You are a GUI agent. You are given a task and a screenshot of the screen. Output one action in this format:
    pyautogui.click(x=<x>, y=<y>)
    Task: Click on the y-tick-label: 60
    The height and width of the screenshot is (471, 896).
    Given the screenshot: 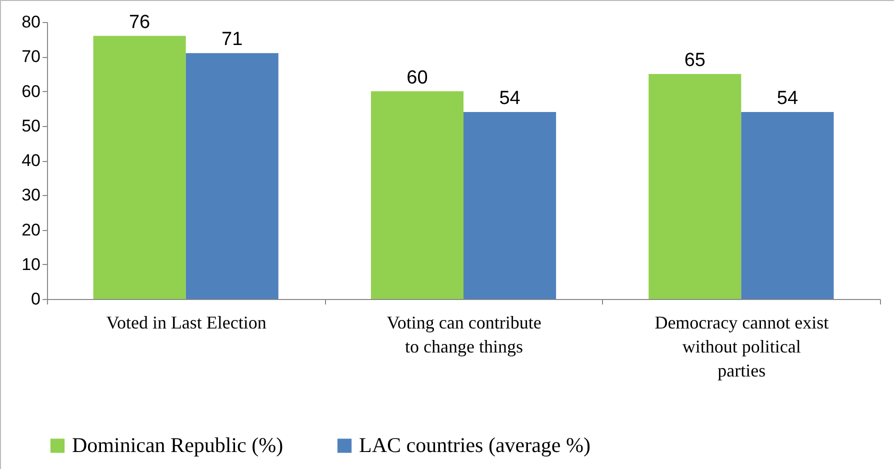 What is the action you would take?
    pyautogui.click(x=31, y=91)
    